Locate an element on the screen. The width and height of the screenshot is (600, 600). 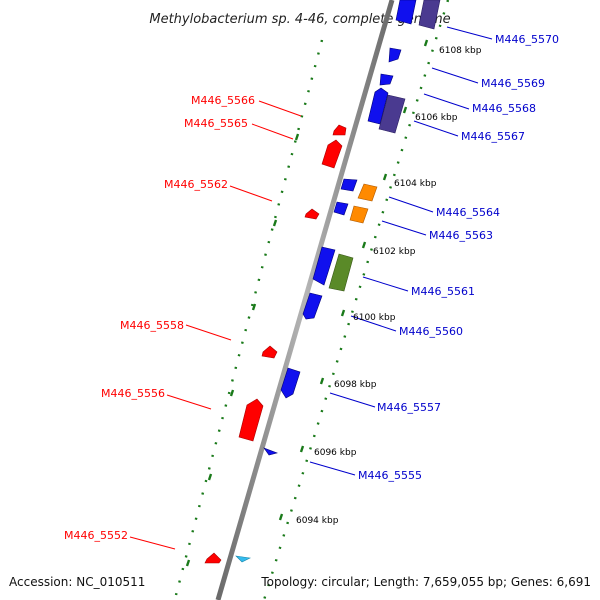
gene-label-reverse: M446_5556 is located at coordinates (133, 393).